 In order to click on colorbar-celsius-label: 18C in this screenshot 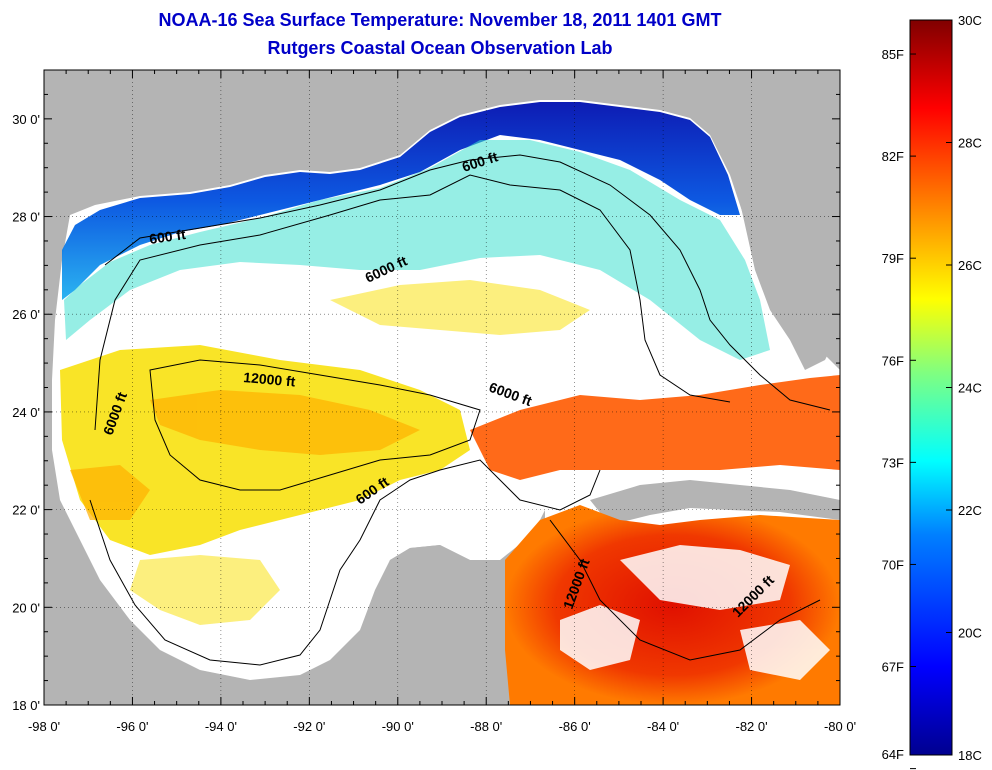, I will do `click(970, 755)`.